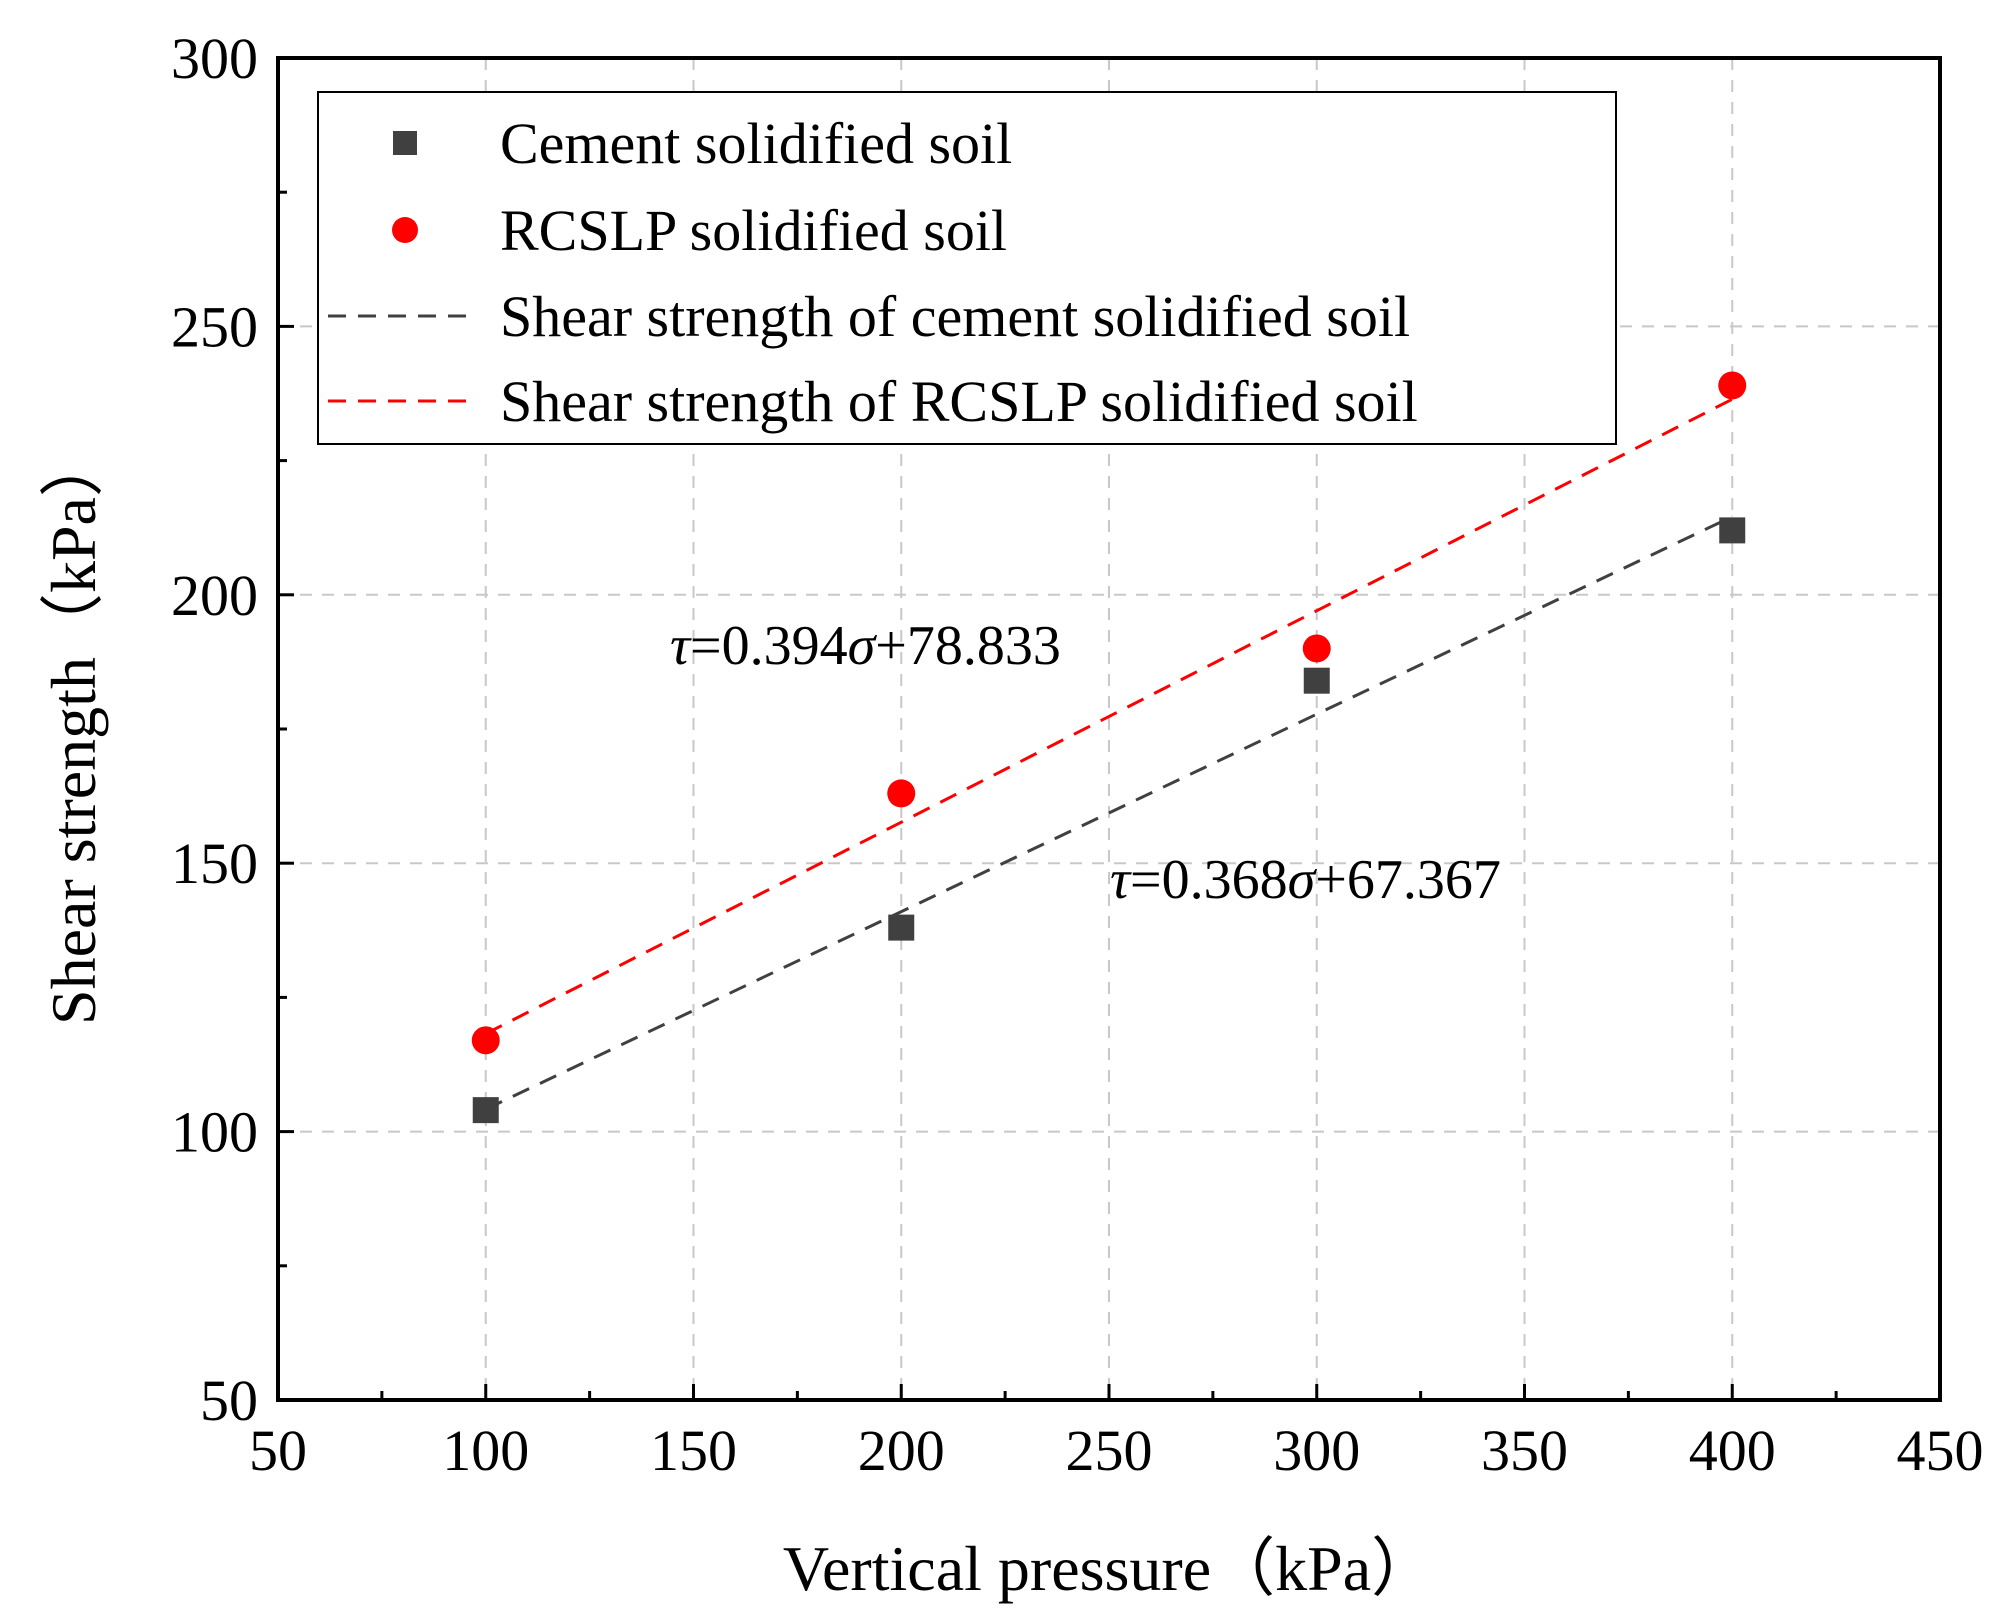 The width and height of the screenshot is (2013, 1623). What do you see at coordinates (229, 1400) in the screenshot?
I see `y-tick-label: 50` at bounding box center [229, 1400].